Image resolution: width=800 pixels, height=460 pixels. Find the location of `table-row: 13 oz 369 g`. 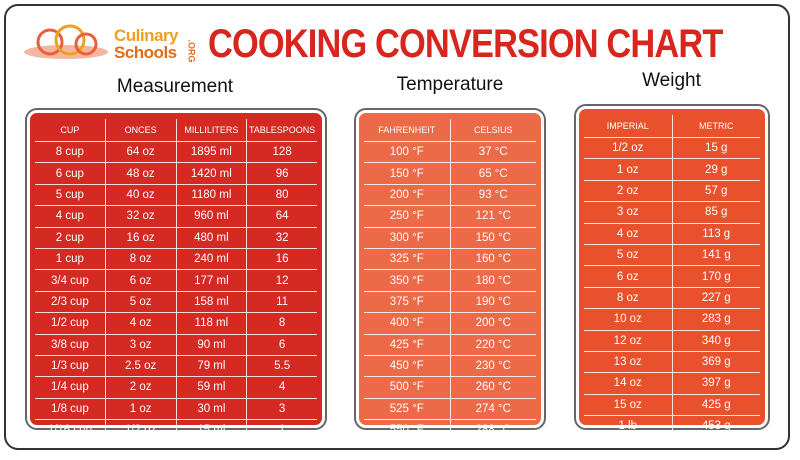

table-row: 13 oz 369 g is located at coordinates (672, 362).